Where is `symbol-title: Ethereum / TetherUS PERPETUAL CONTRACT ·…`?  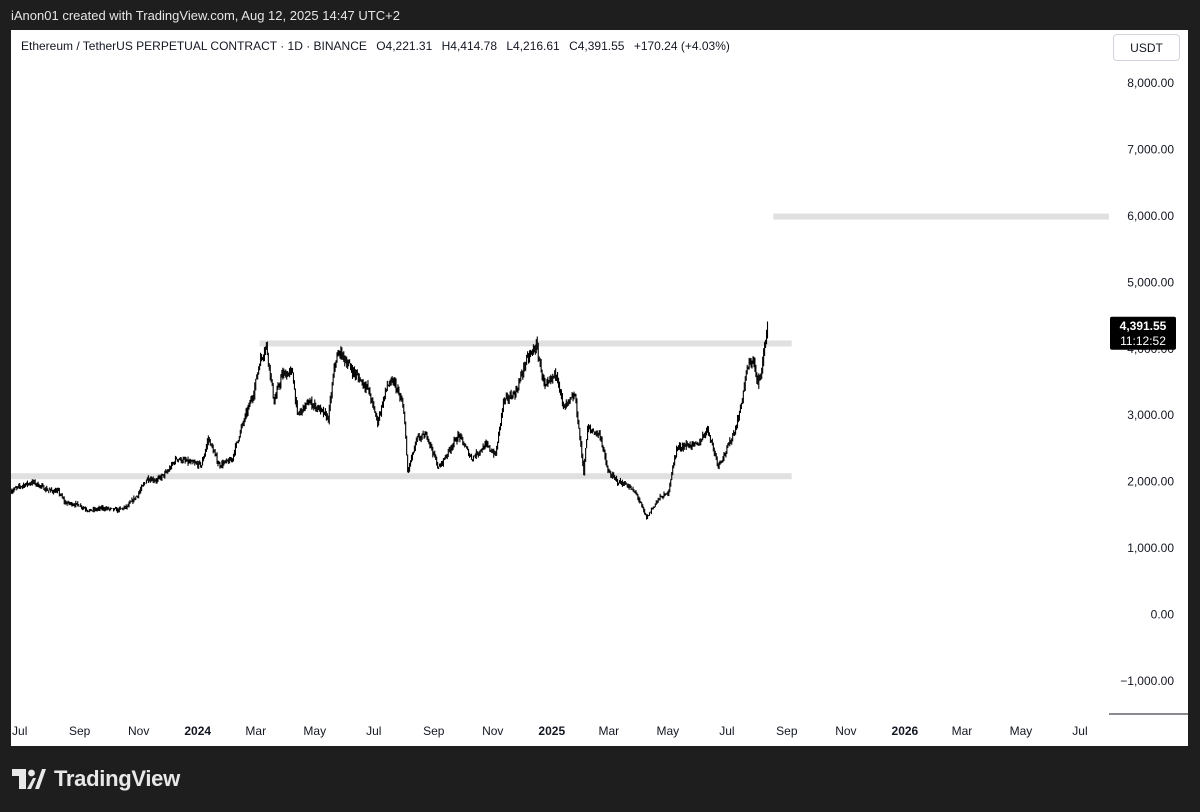
symbol-title: Ethereum / TetherUS PERPETUAL CONTRACT ·… is located at coordinates (194, 46).